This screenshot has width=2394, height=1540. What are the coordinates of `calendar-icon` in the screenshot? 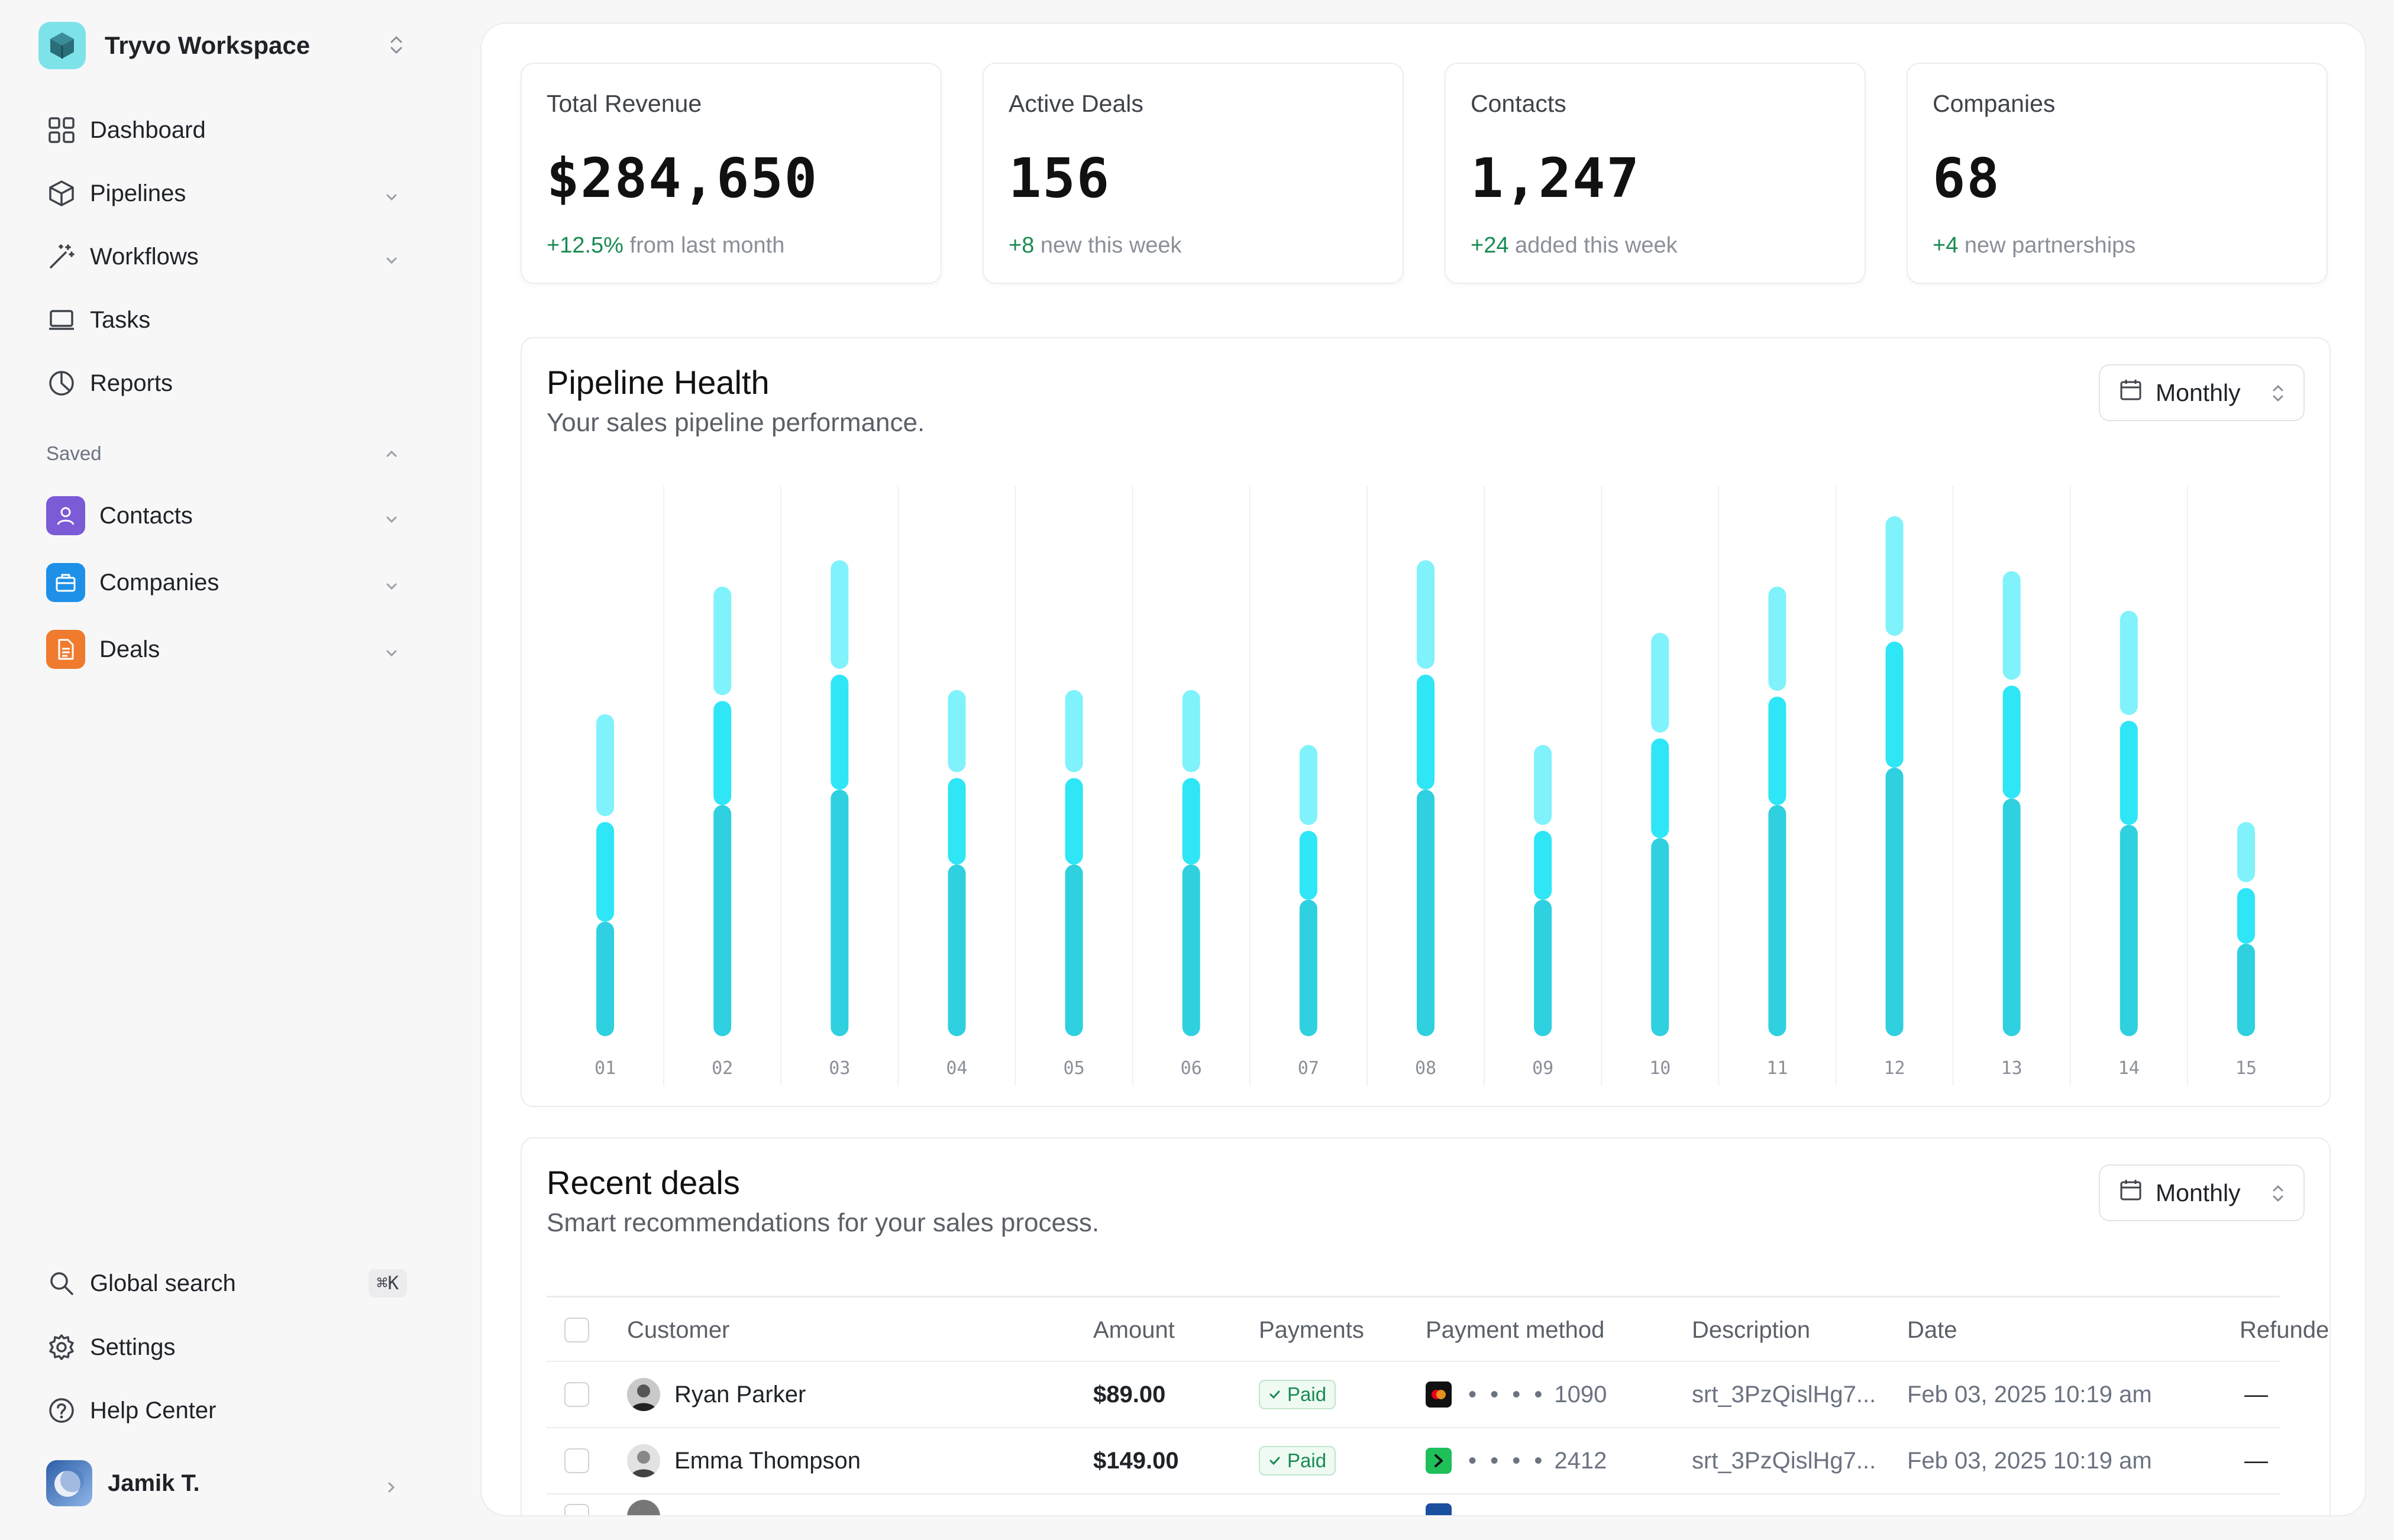 It's located at (2131, 392).